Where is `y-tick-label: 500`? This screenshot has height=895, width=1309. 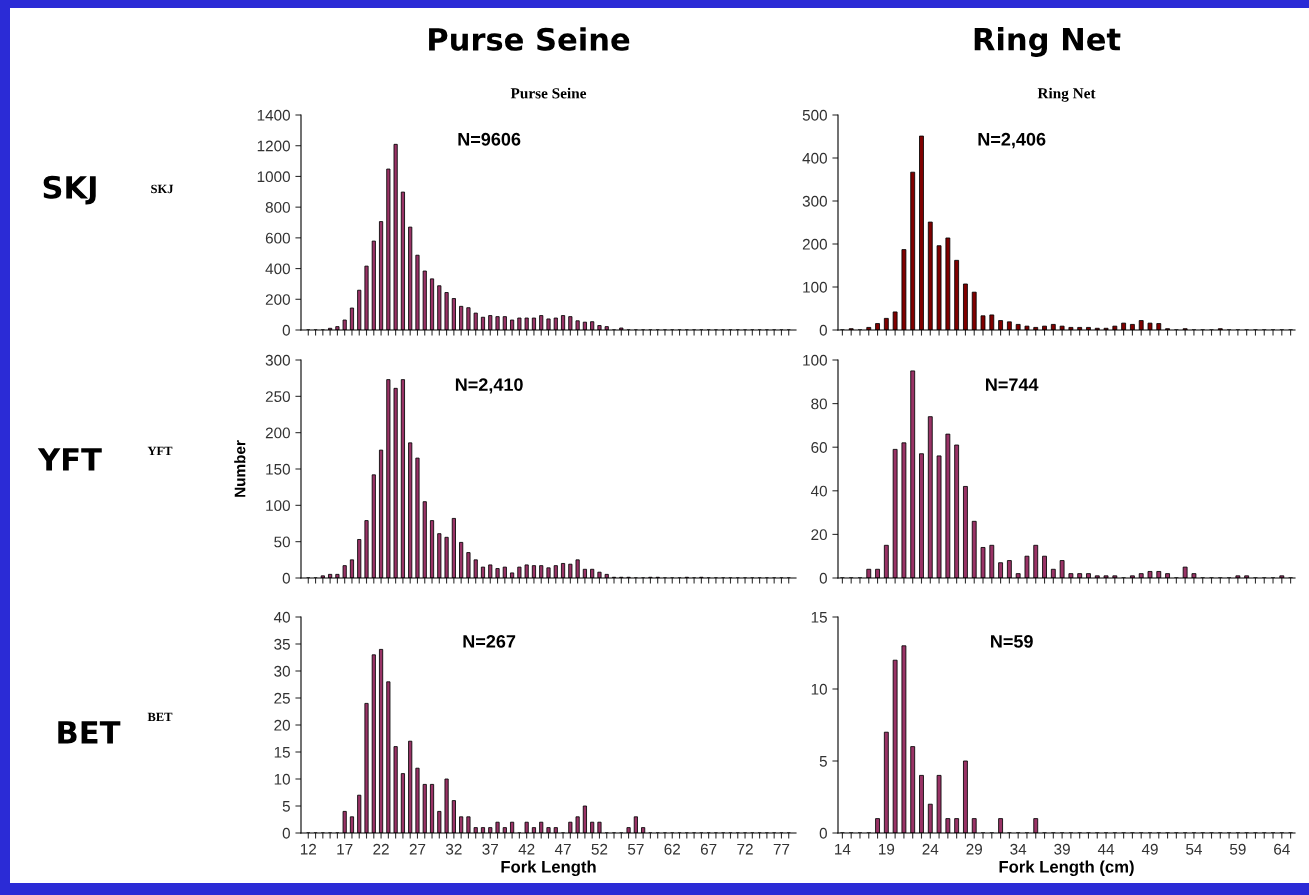
y-tick-label: 500 is located at coordinates (814, 115).